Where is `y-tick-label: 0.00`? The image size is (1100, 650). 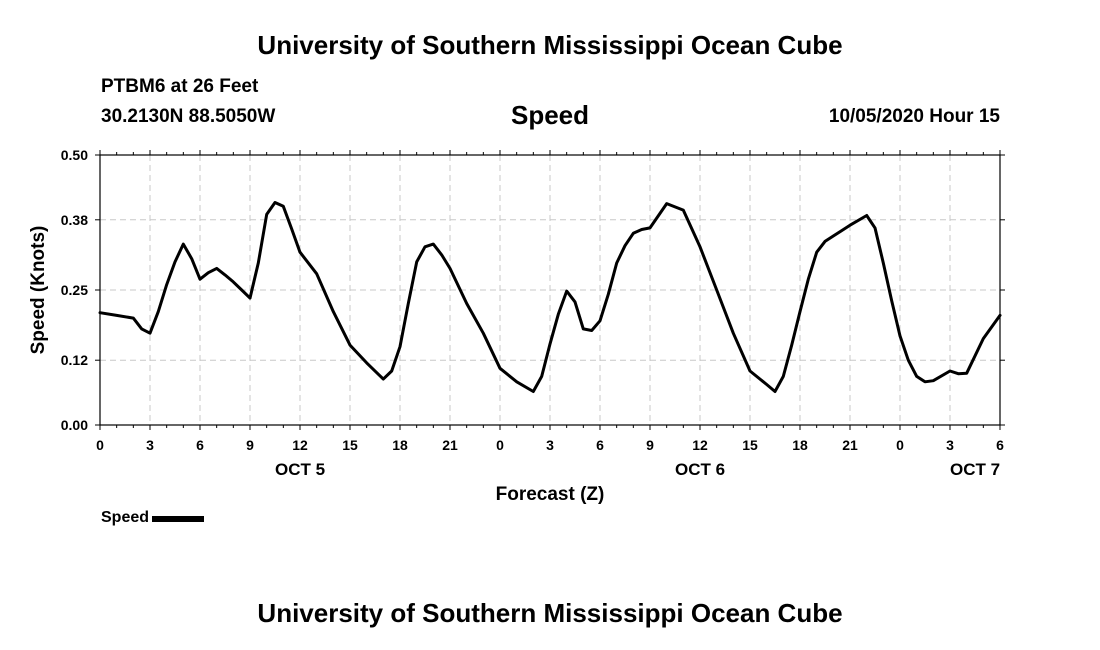 y-tick-label: 0.00 is located at coordinates (74, 425).